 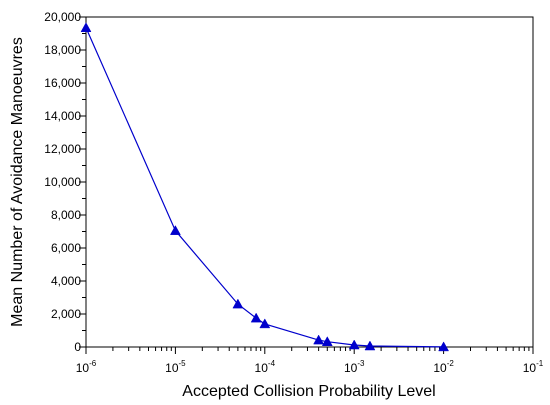 What do you see at coordinates (93, 363) in the screenshot?
I see `x-tick-exponent: -6` at bounding box center [93, 363].